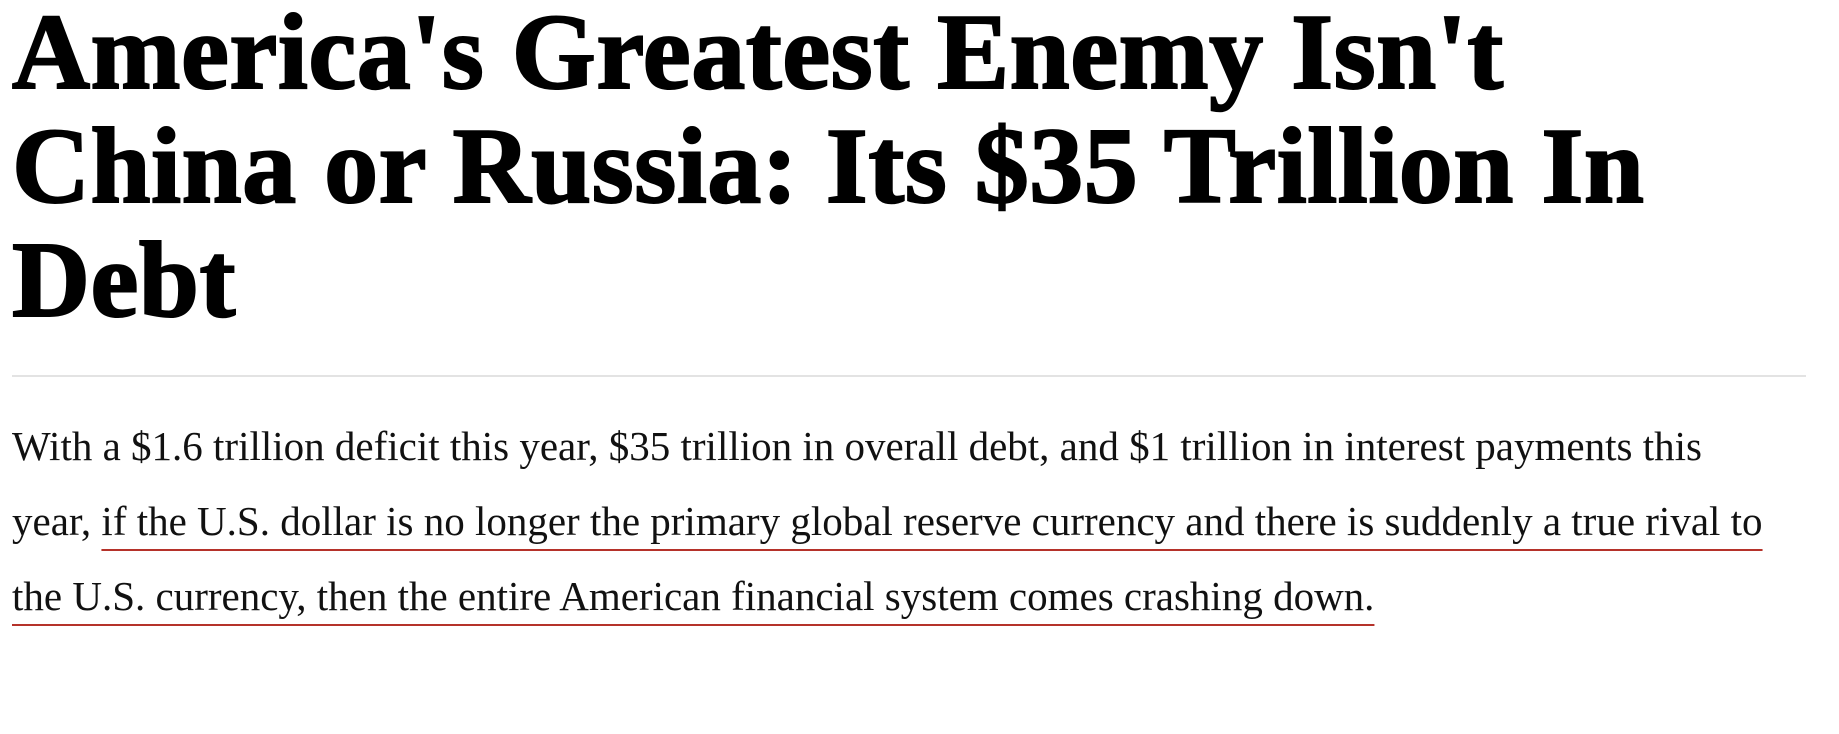  What do you see at coordinates (909, 376) in the screenshot?
I see `divider` at bounding box center [909, 376].